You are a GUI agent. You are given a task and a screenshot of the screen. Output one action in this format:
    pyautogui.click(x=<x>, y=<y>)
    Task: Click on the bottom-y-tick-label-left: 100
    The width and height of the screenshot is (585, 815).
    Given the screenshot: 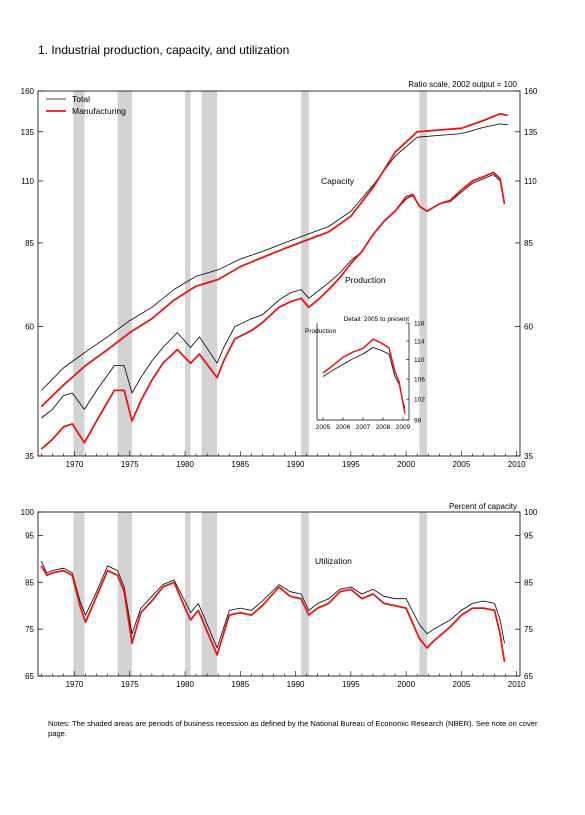 What is the action you would take?
    pyautogui.click(x=28, y=512)
    